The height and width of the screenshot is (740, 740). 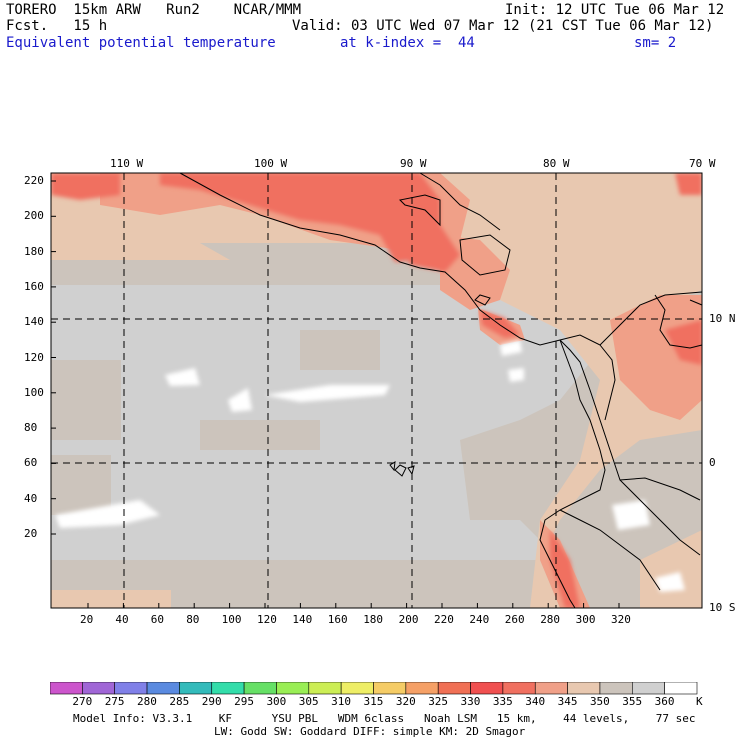 What do you see at coordinates (341, 701) in the screenshot?
I see `colorbar-label: 310` at bounding box center [341, 701].